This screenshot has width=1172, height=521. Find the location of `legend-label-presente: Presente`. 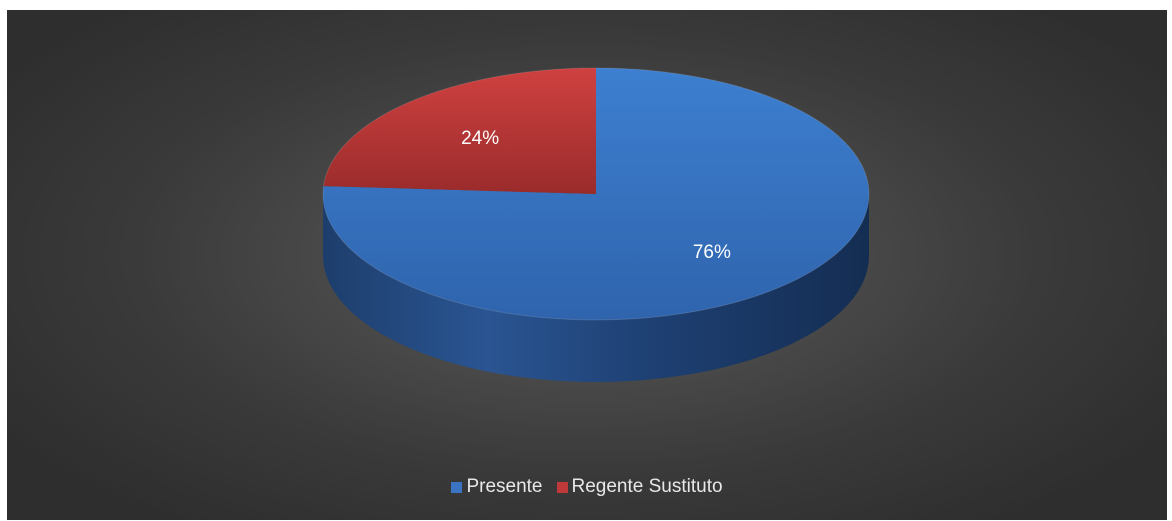

legend-label-presente: Presente is located at coordinates (504, 486).